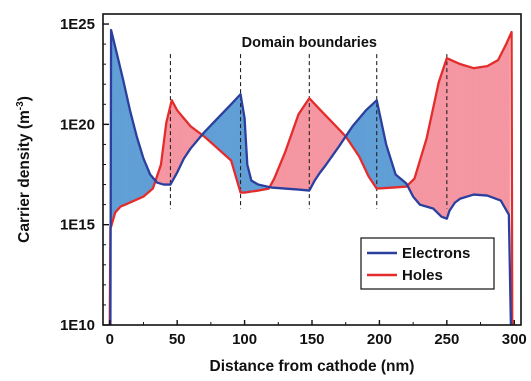 The image size is (531, 381). I want to click on x-tick-label: 200, so click(379, 339).